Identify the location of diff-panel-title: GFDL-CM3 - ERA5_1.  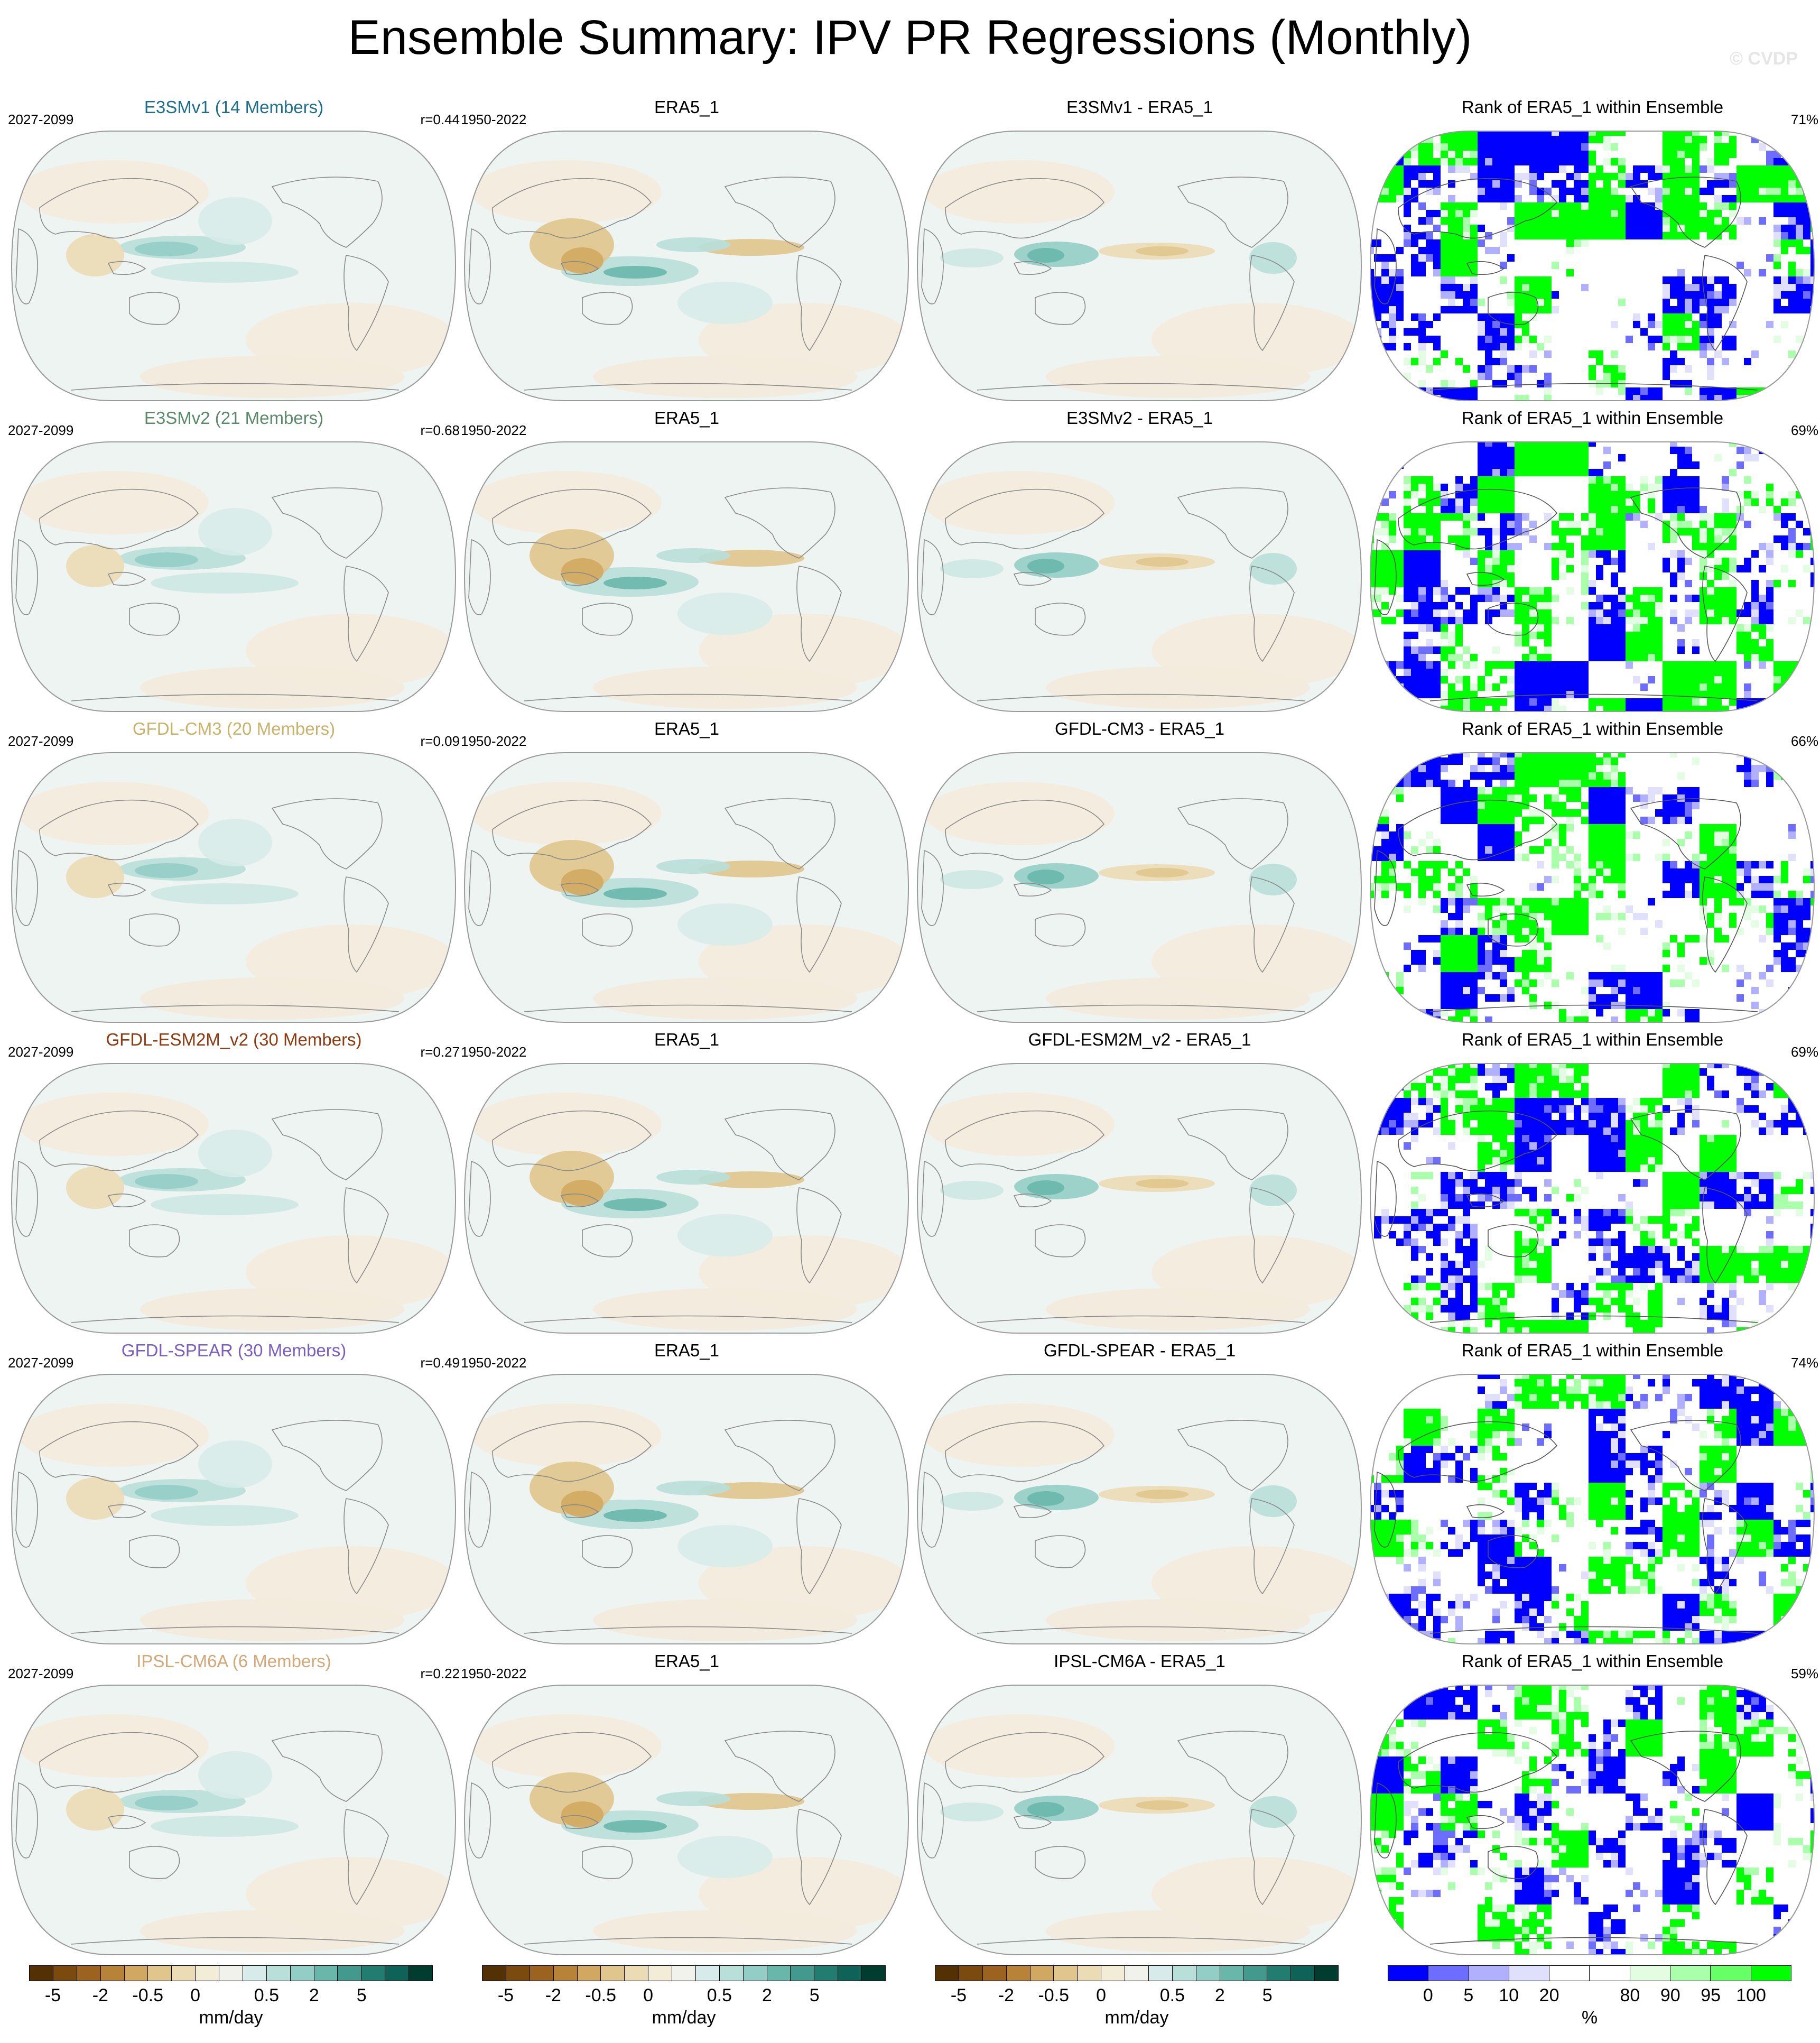
(1139, 728).